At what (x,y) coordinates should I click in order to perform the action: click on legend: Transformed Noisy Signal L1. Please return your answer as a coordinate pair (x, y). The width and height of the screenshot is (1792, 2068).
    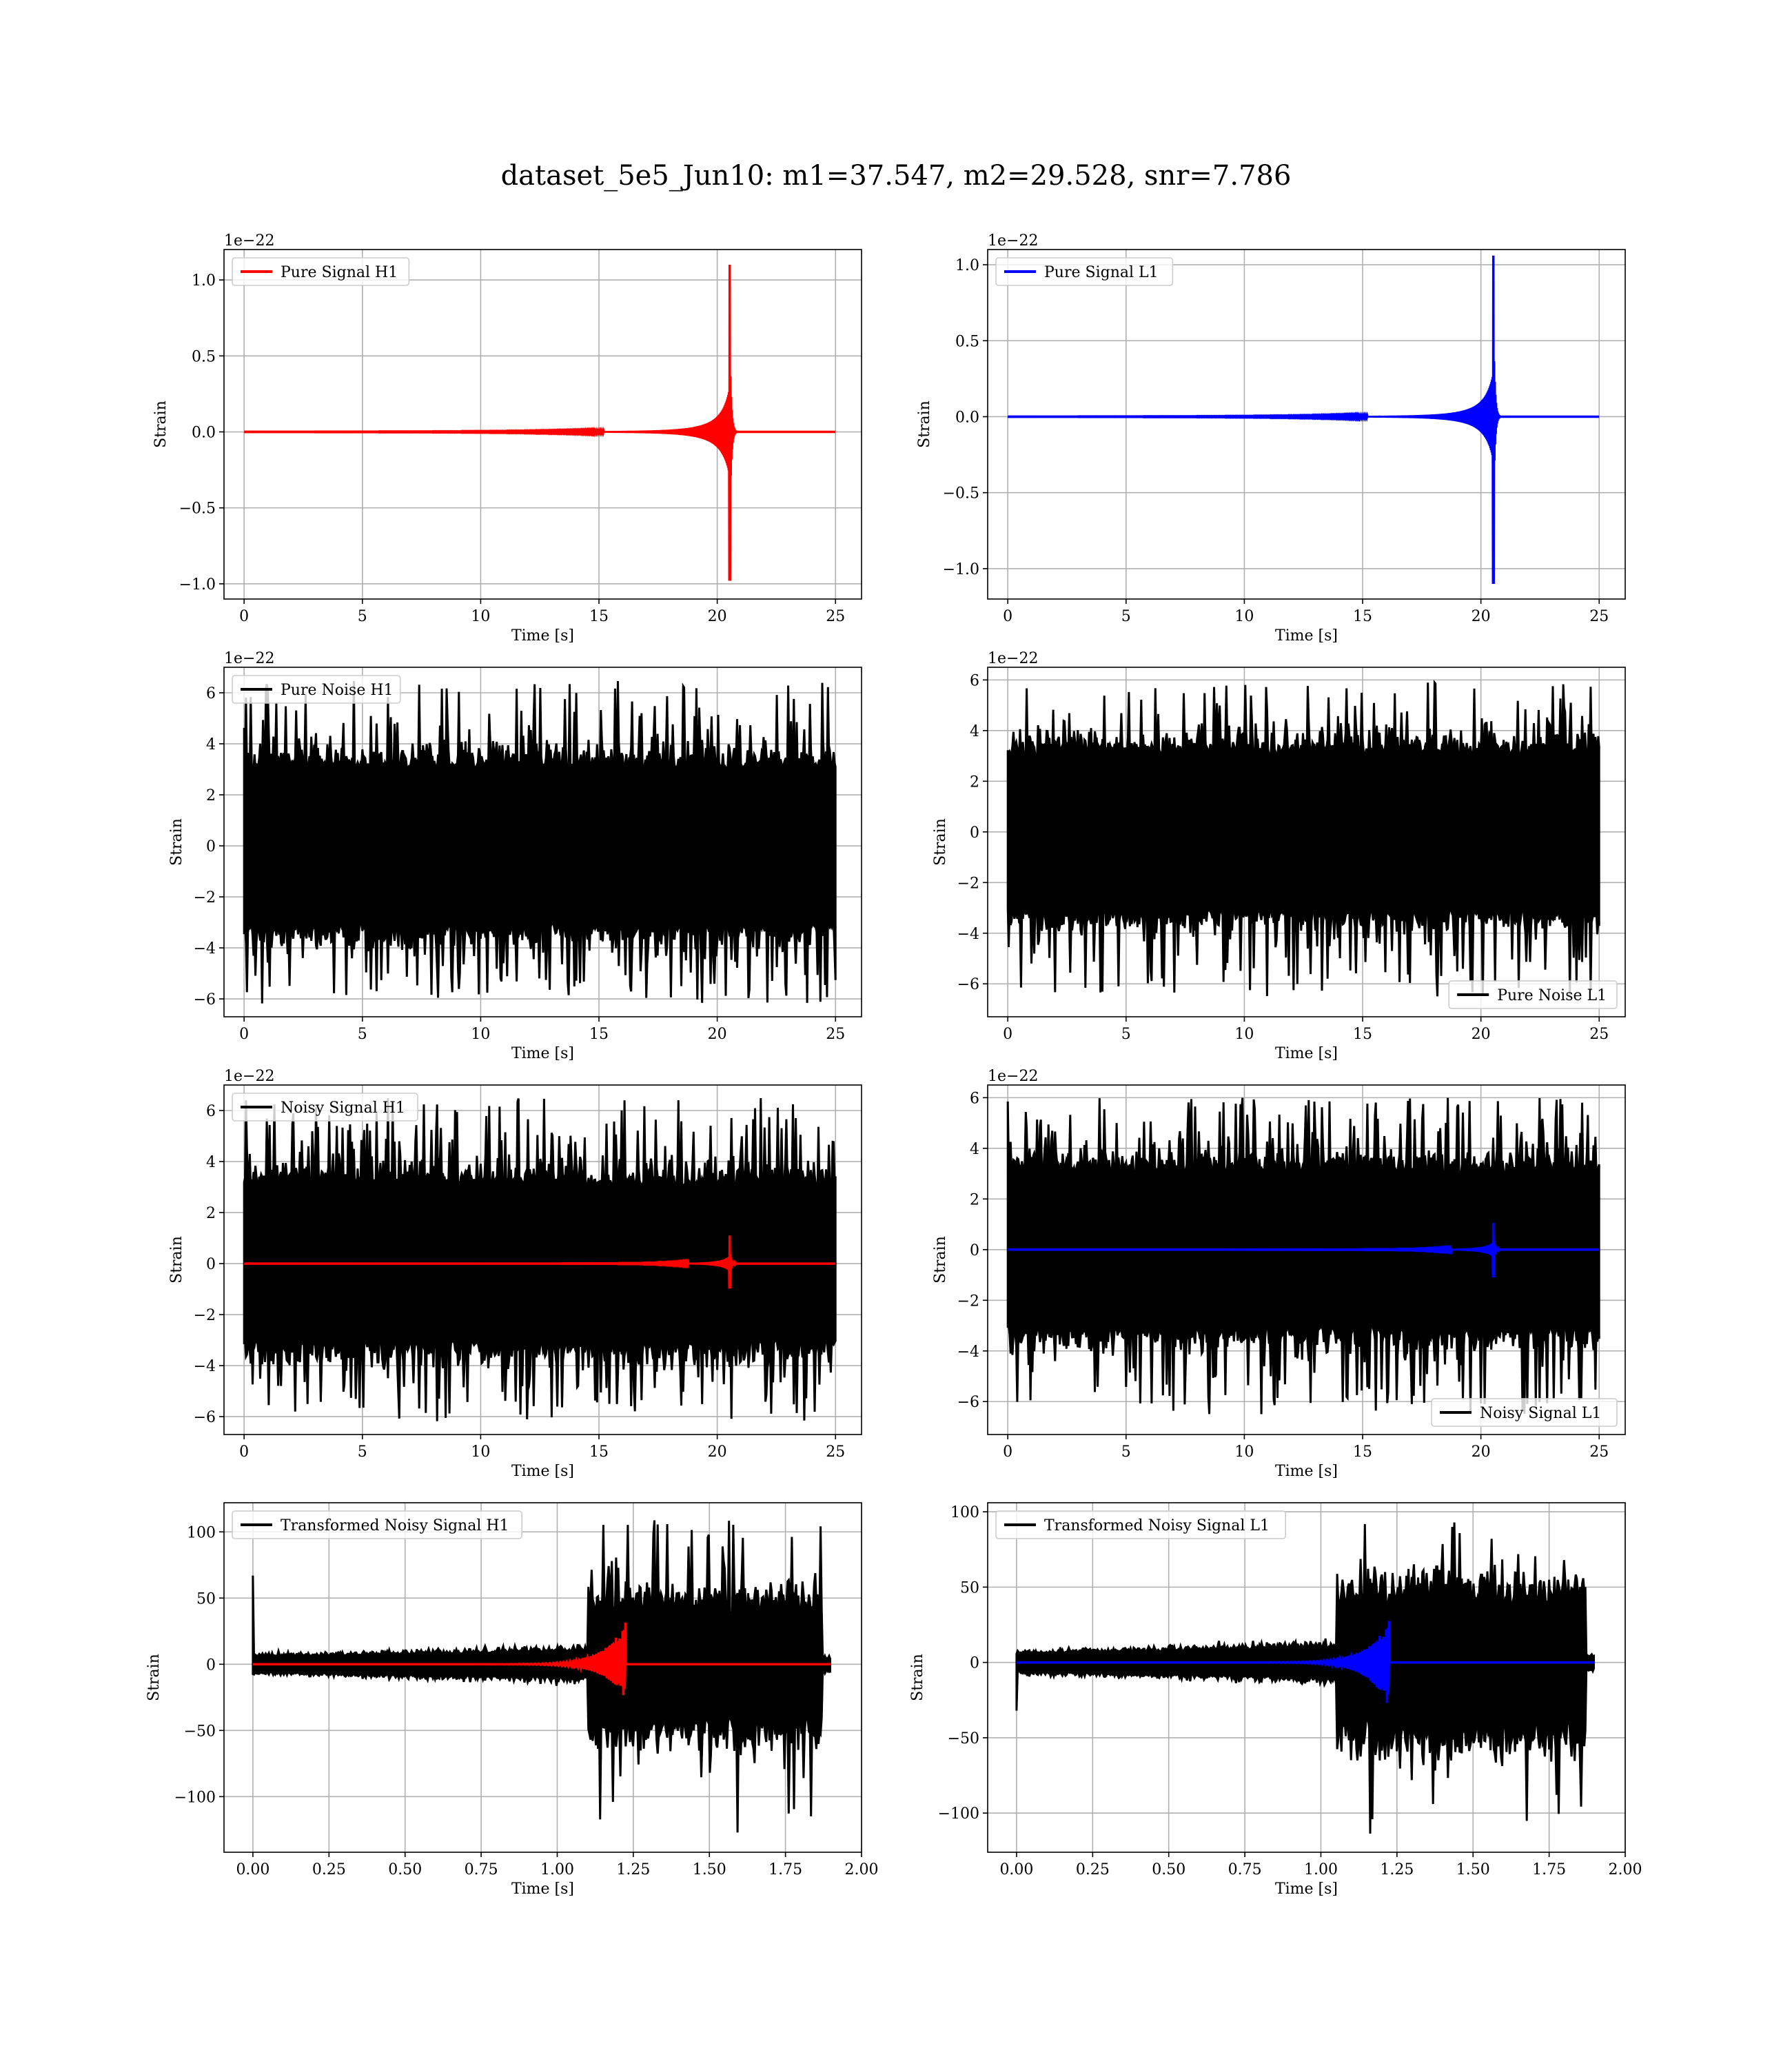
    Looking at the image, I should click on (1141, 1524).